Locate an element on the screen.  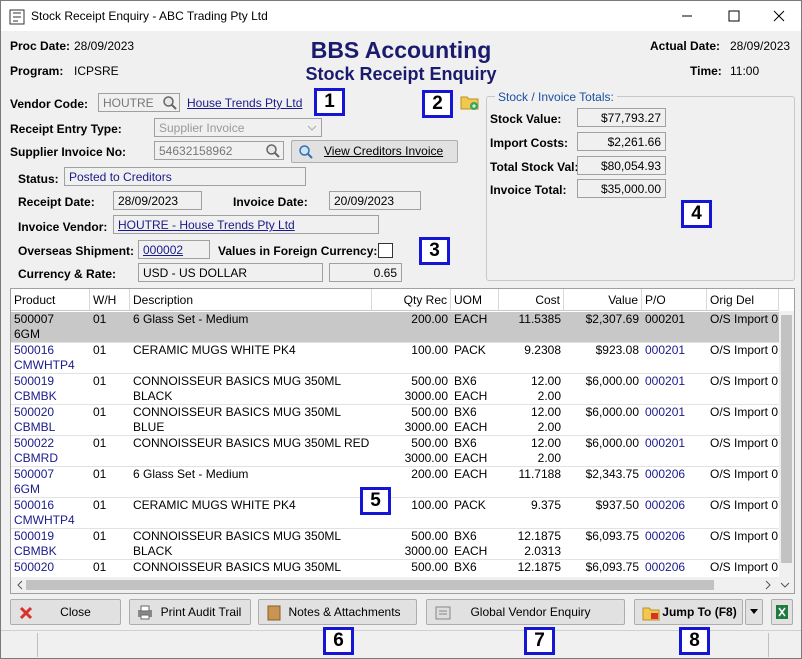
value: 11:00 is located at coordinates (744, 71).